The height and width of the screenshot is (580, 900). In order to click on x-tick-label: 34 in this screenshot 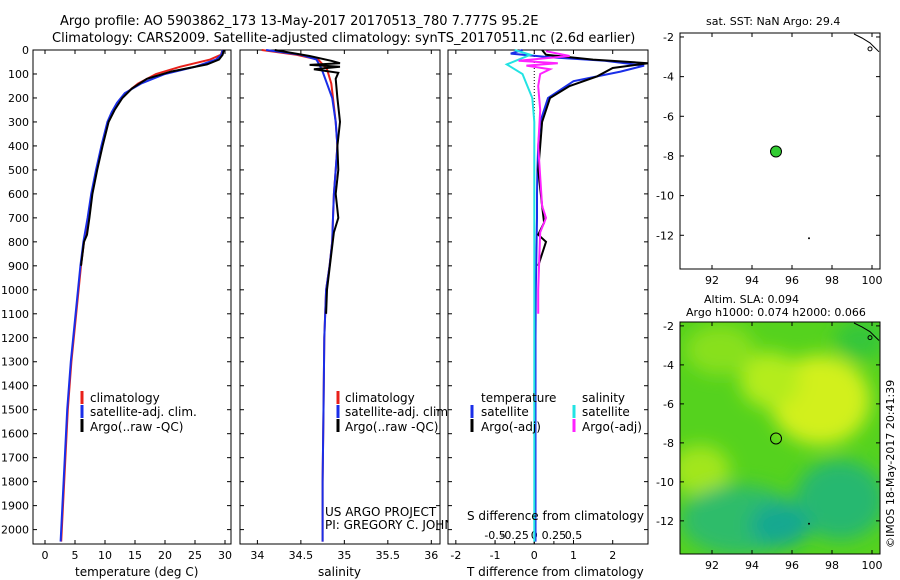, I will do `click(257, 555)`.